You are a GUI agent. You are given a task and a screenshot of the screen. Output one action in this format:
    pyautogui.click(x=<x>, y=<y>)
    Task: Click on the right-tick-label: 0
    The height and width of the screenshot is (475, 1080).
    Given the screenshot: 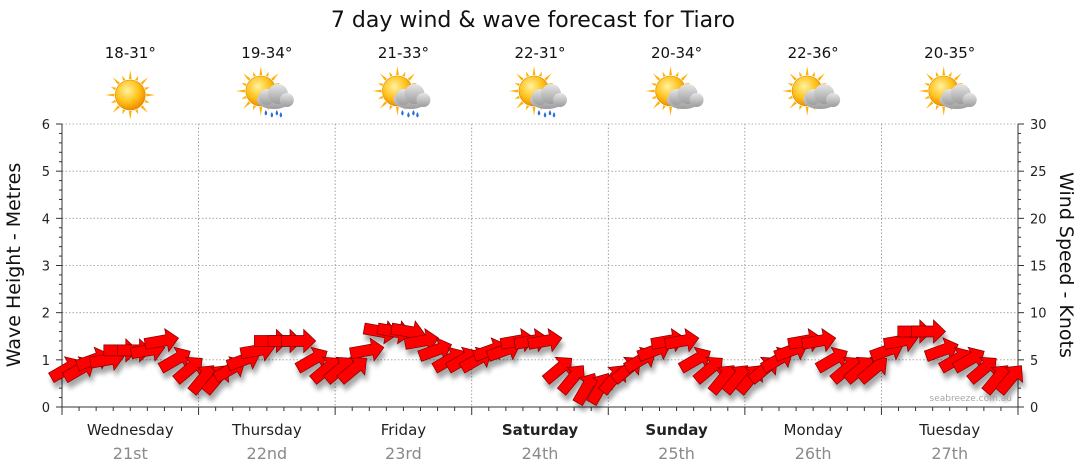 What is the action you would take?
    pyautogui.click(x=1034, y=408)
    